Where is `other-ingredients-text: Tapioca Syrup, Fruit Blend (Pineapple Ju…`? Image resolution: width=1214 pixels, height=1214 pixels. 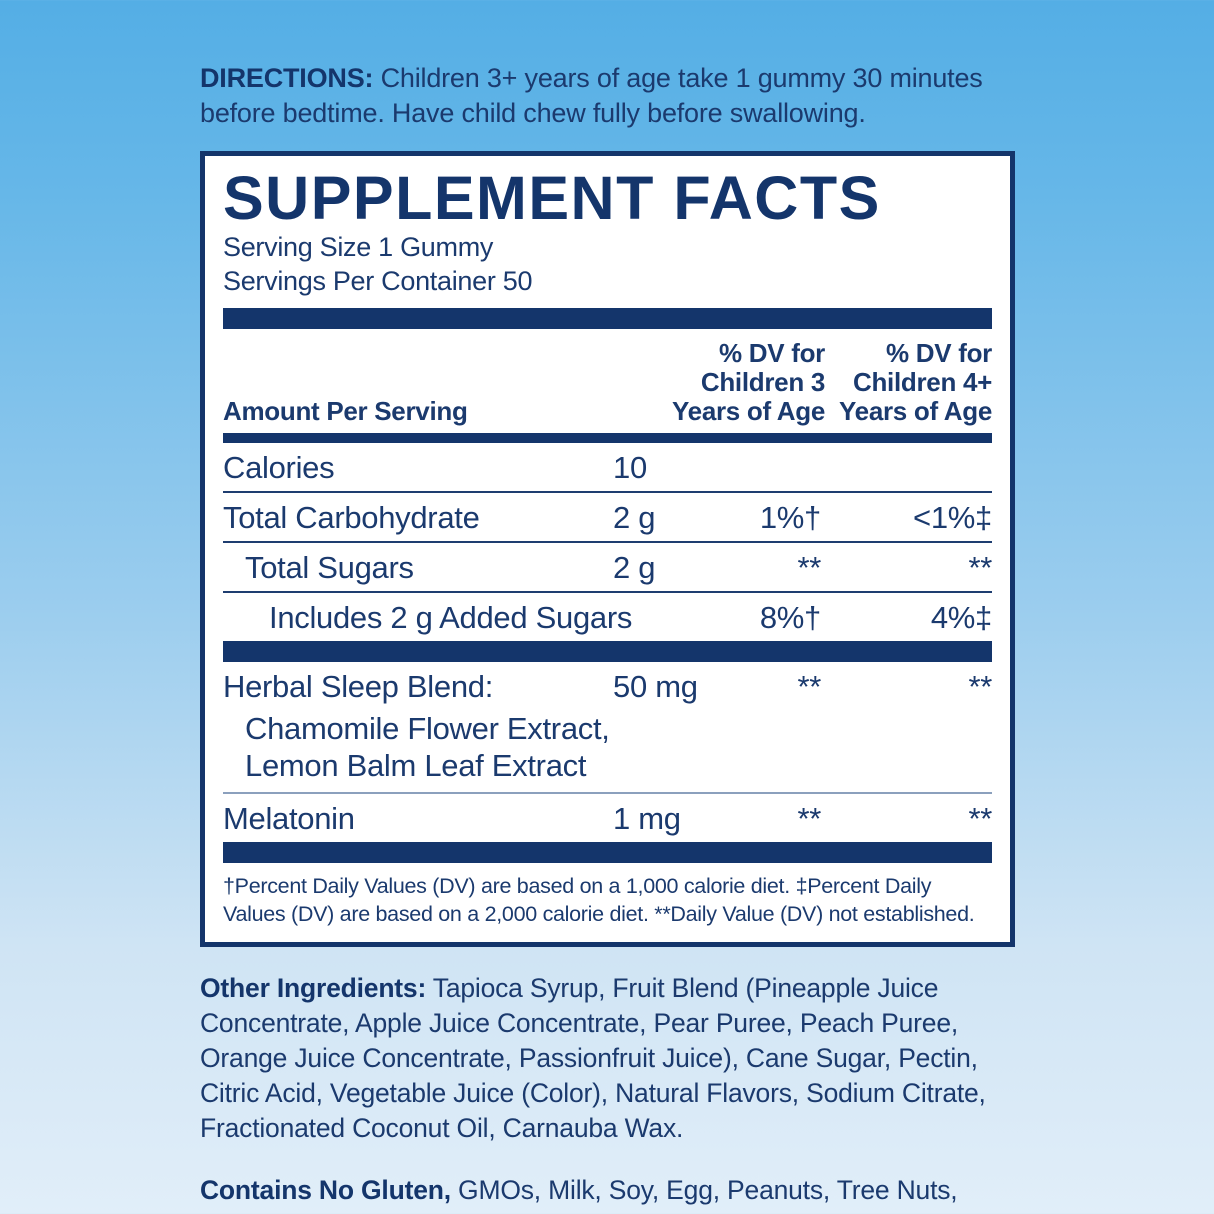
other-ingredients-text: Tapioca Syrup, Fruit Blend (Pineapple Ju… is located at coordinates (593, 1058).